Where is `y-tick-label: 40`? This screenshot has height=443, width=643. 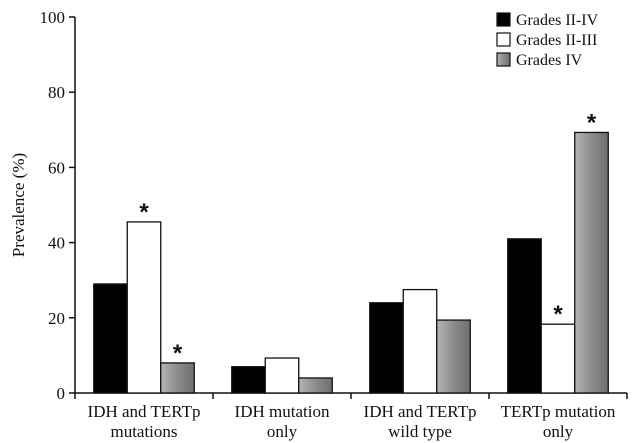 y-tick-label: 40 is located at coordinates (56, 243).